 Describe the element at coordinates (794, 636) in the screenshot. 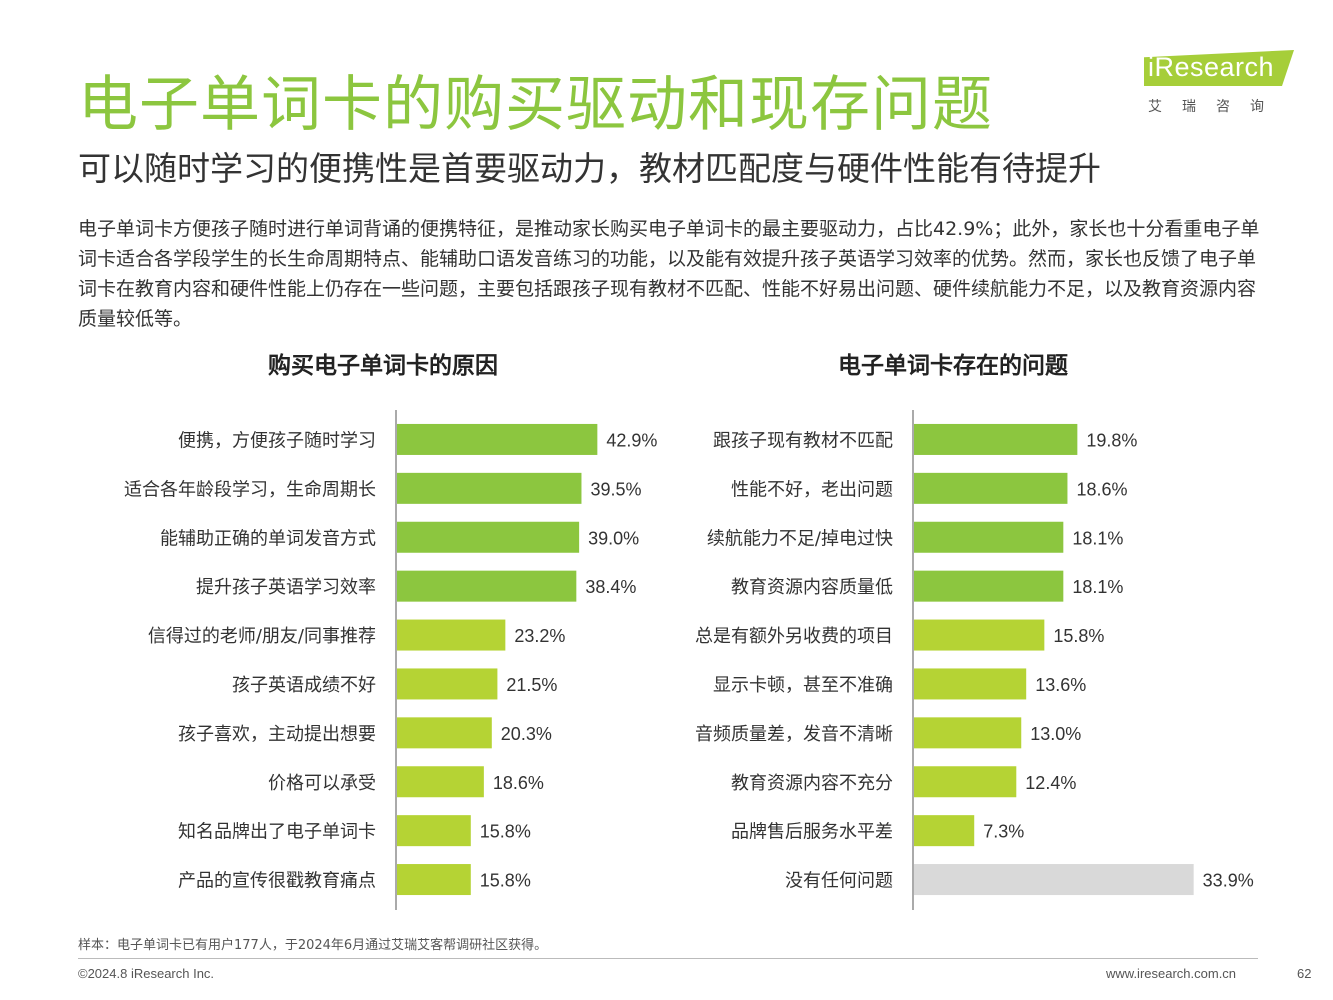

I see `category-label: 总是有额外另收费的项目` at that location.